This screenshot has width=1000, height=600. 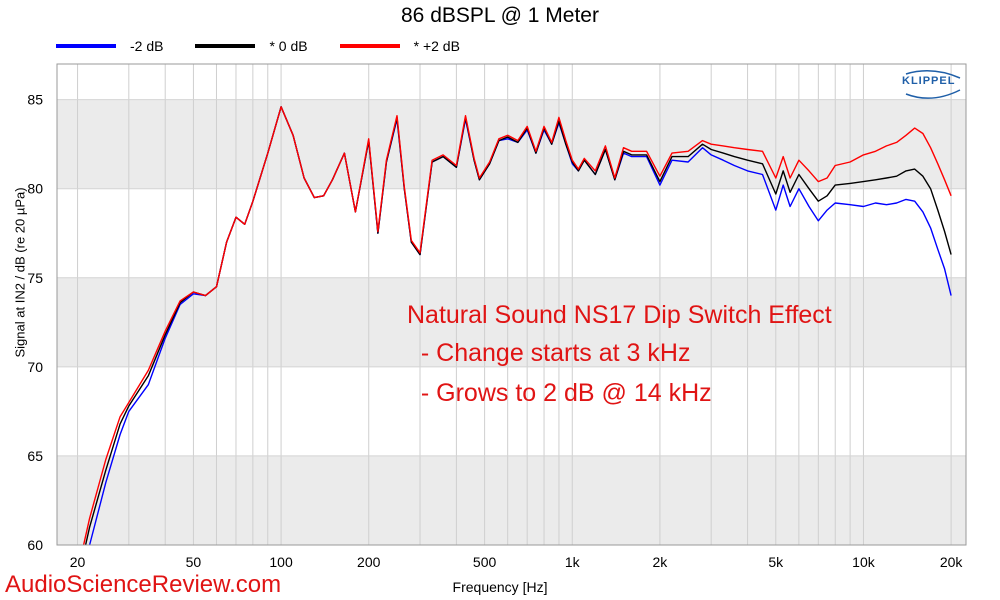 I want to click on x-tick-label: 10k, so click(x=864, y=562).